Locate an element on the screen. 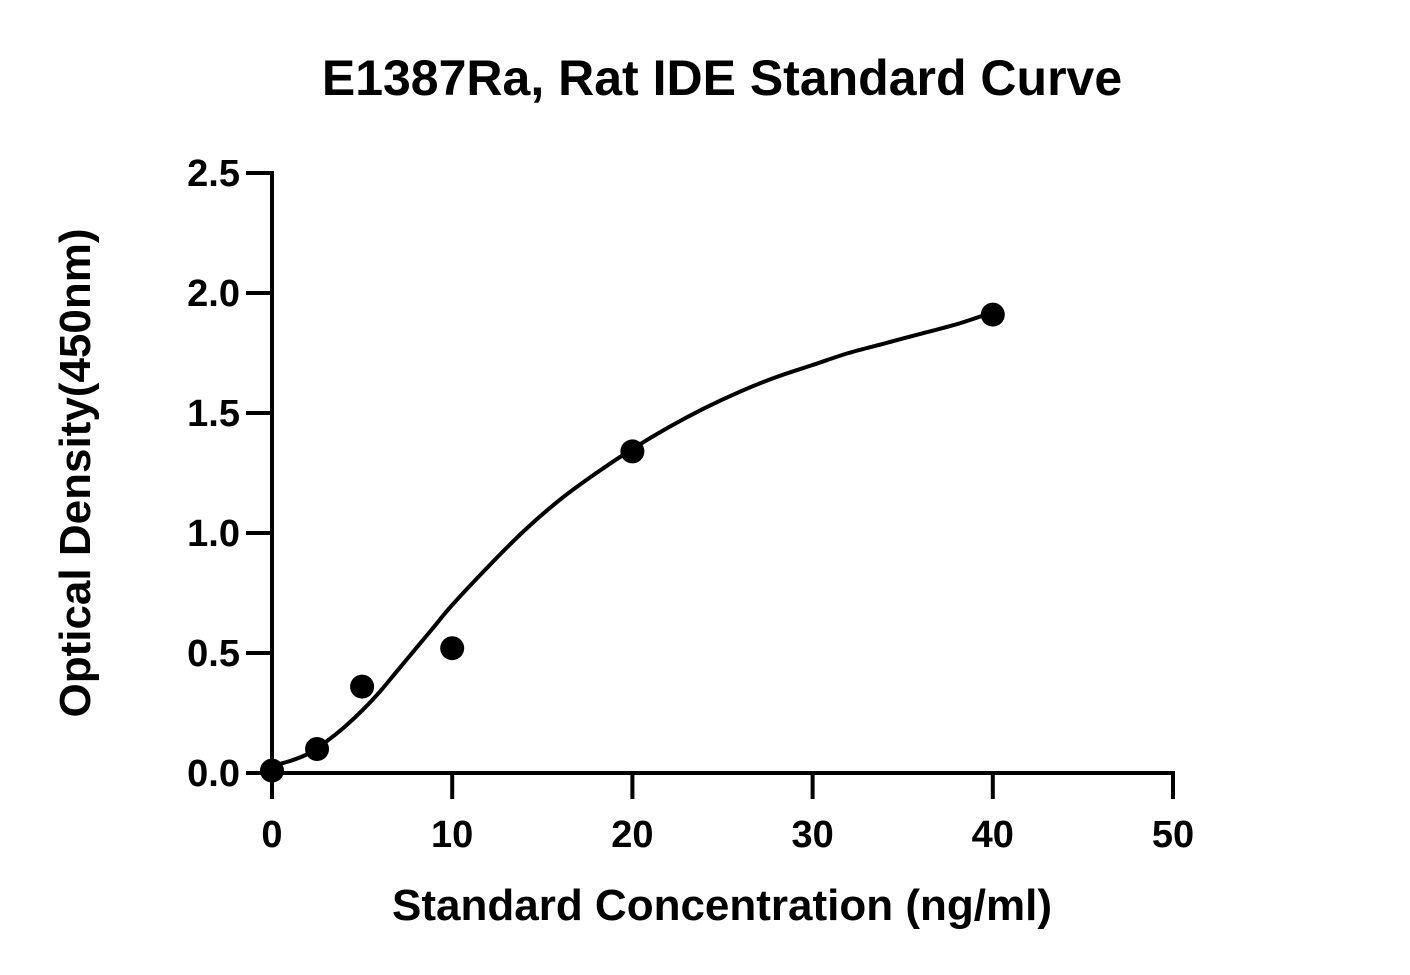 Image resolution: width=1410 pixels, height=975 pixels. x-tick-label: 40 is located at coordinates (993, 835).